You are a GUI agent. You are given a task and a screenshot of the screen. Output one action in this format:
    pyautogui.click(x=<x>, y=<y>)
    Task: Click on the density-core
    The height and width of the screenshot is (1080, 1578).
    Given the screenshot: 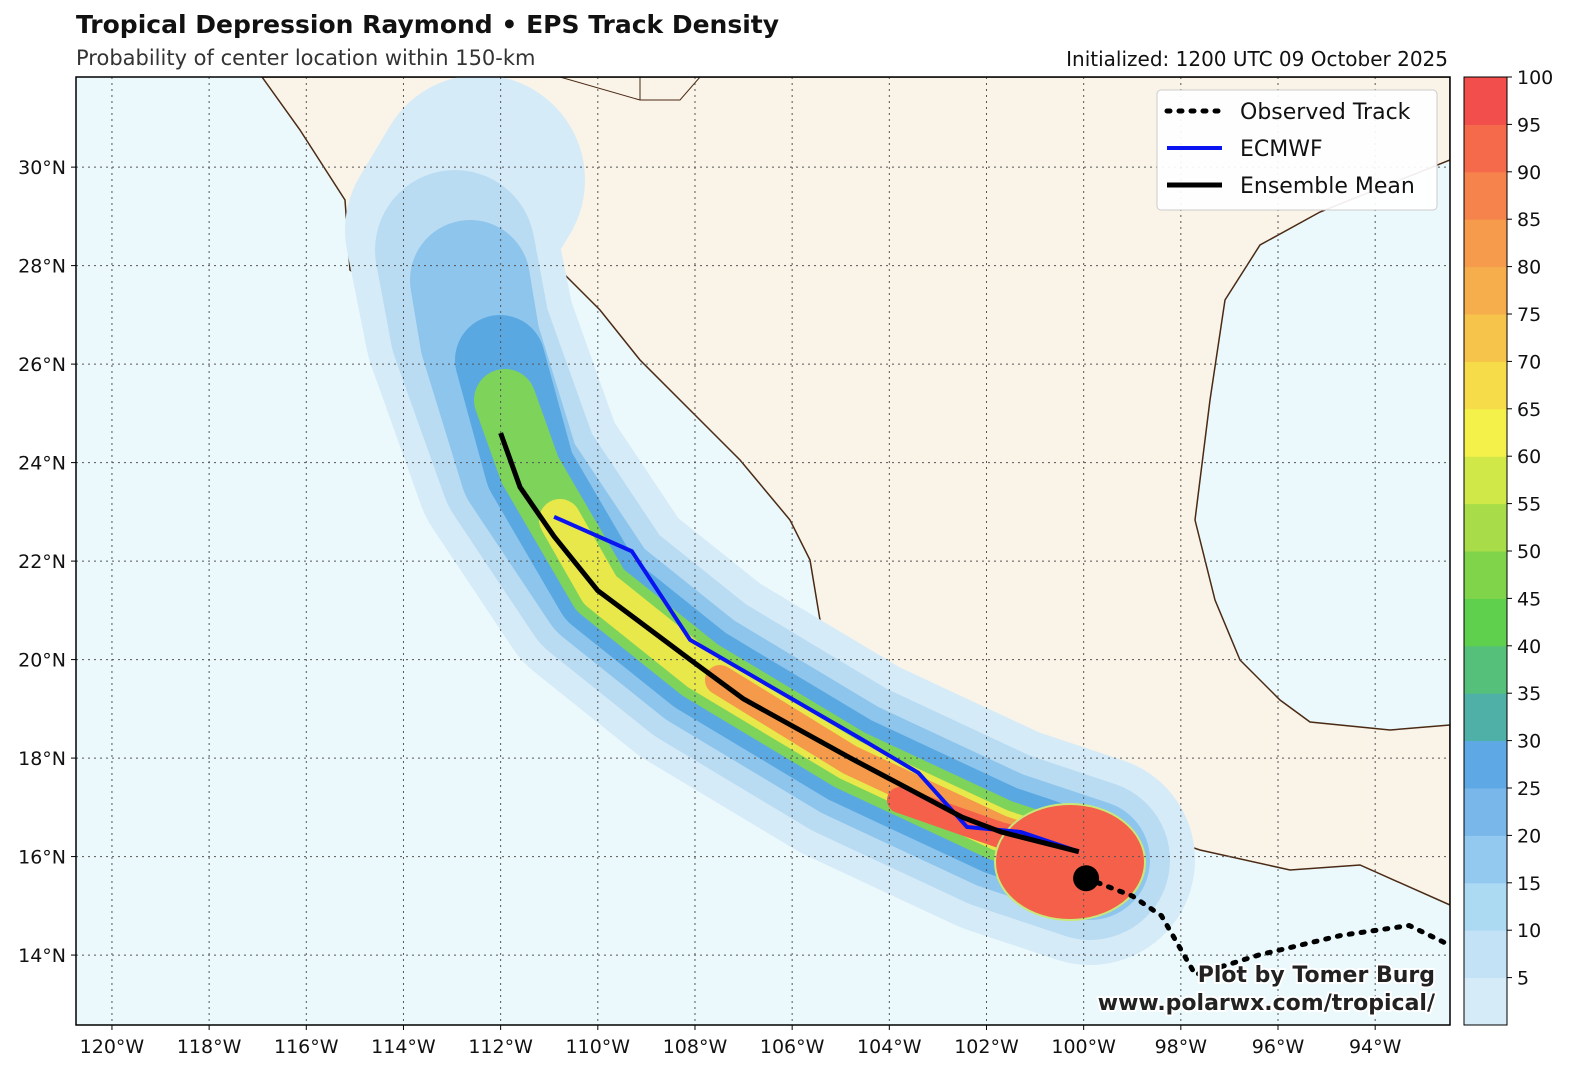 What is the action you would take?
    pyautogui.click(x=1070, y=862)
    